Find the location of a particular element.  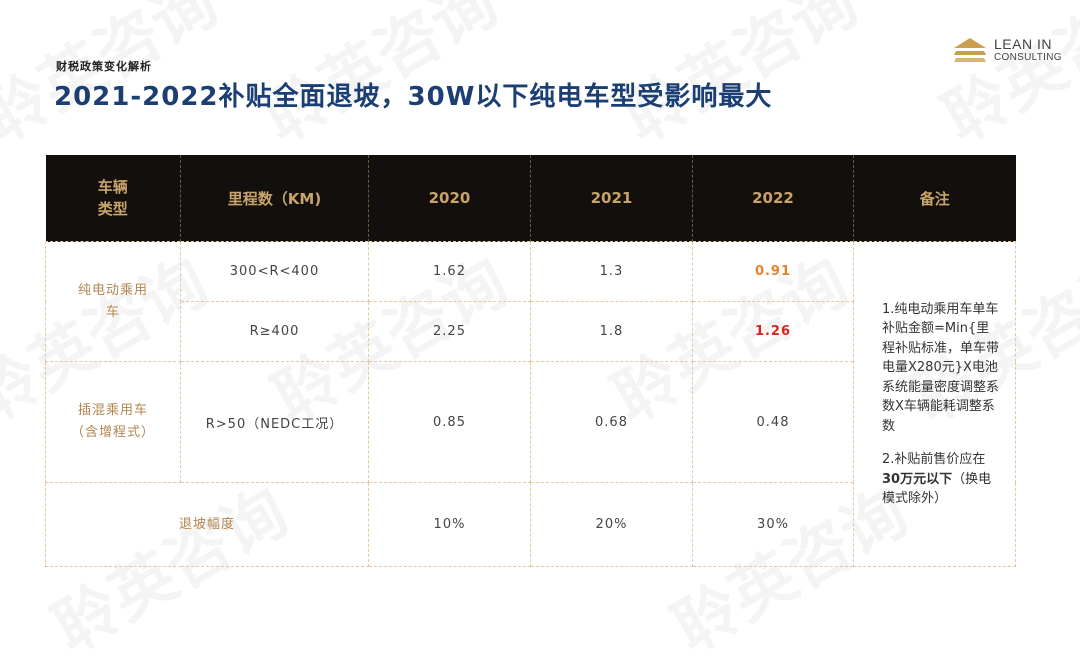

company-logo: LEAN IN CONSULTING is located at coordinates (1007, 51).